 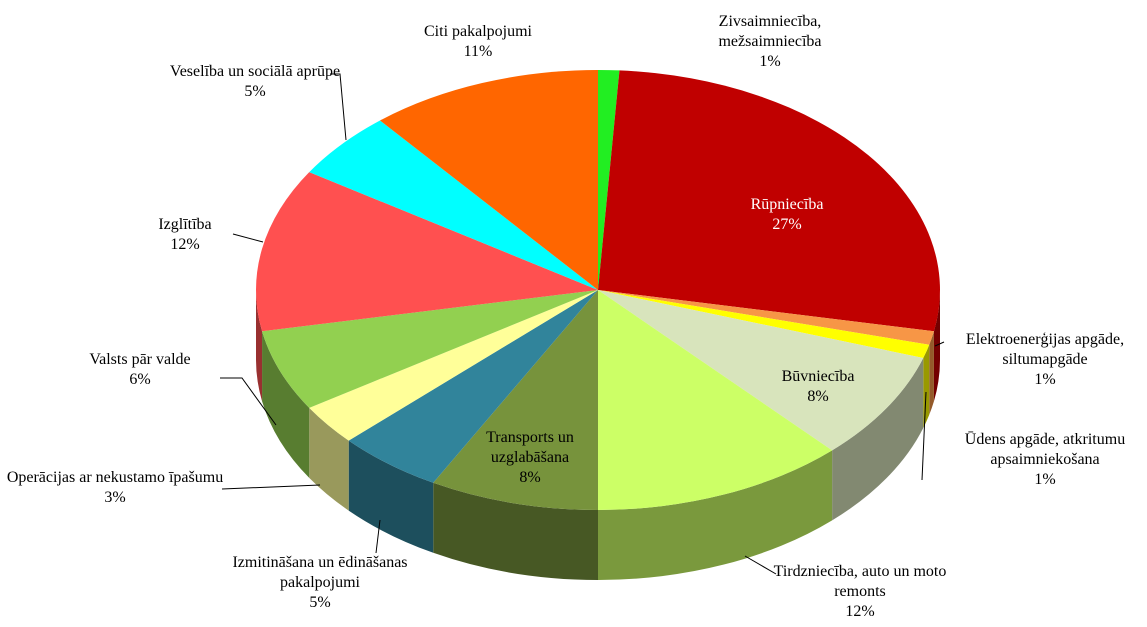 I want to click on category-label: Operācijas ar nekustamo īpašumu, so click(x=115, y=477).